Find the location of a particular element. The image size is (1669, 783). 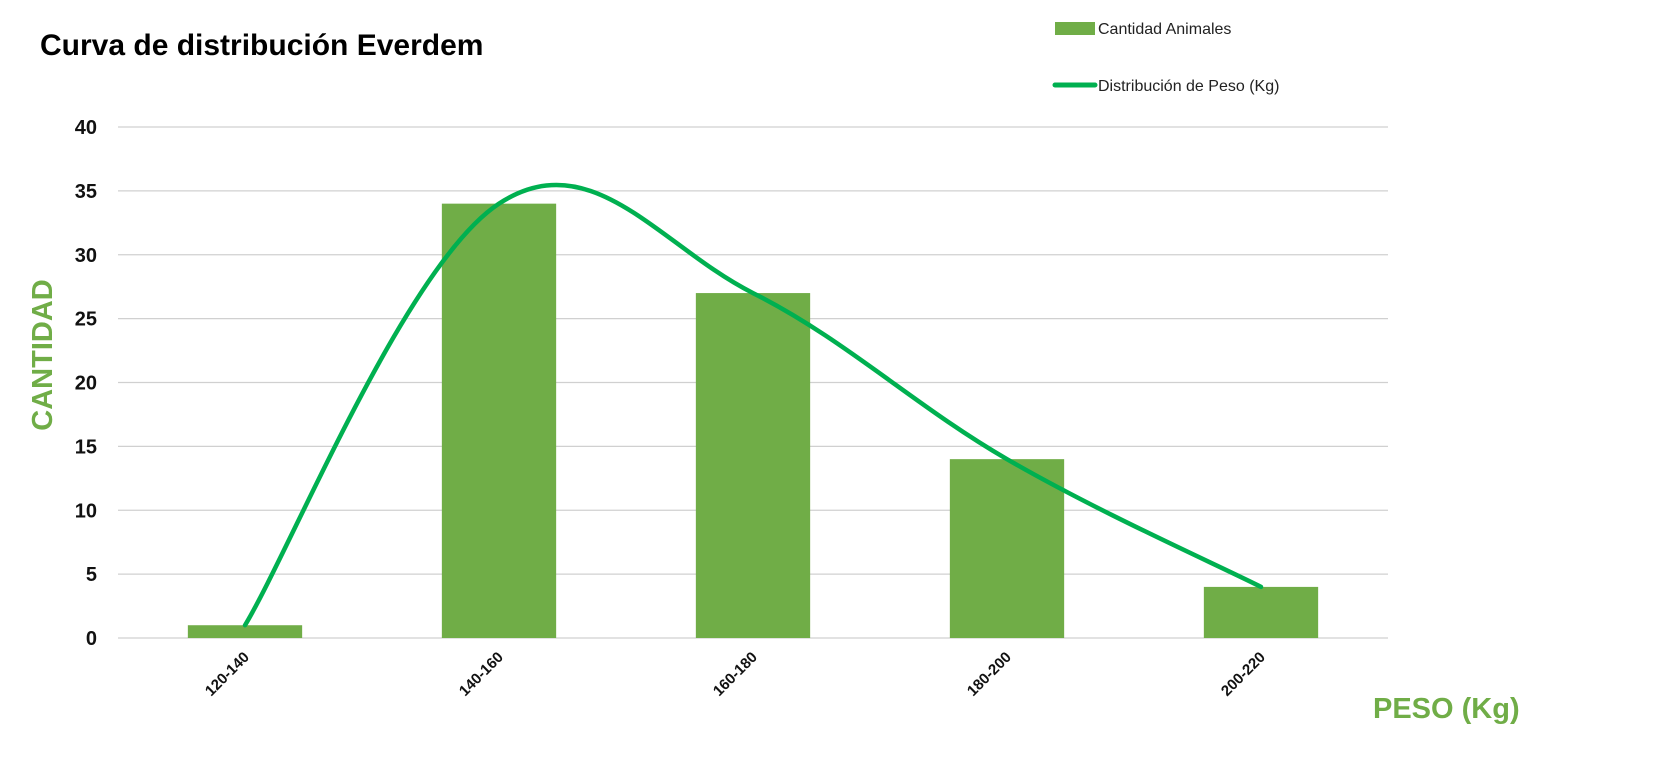

y-axis-title: CANTIDAD is located at coordinates (43, 354).